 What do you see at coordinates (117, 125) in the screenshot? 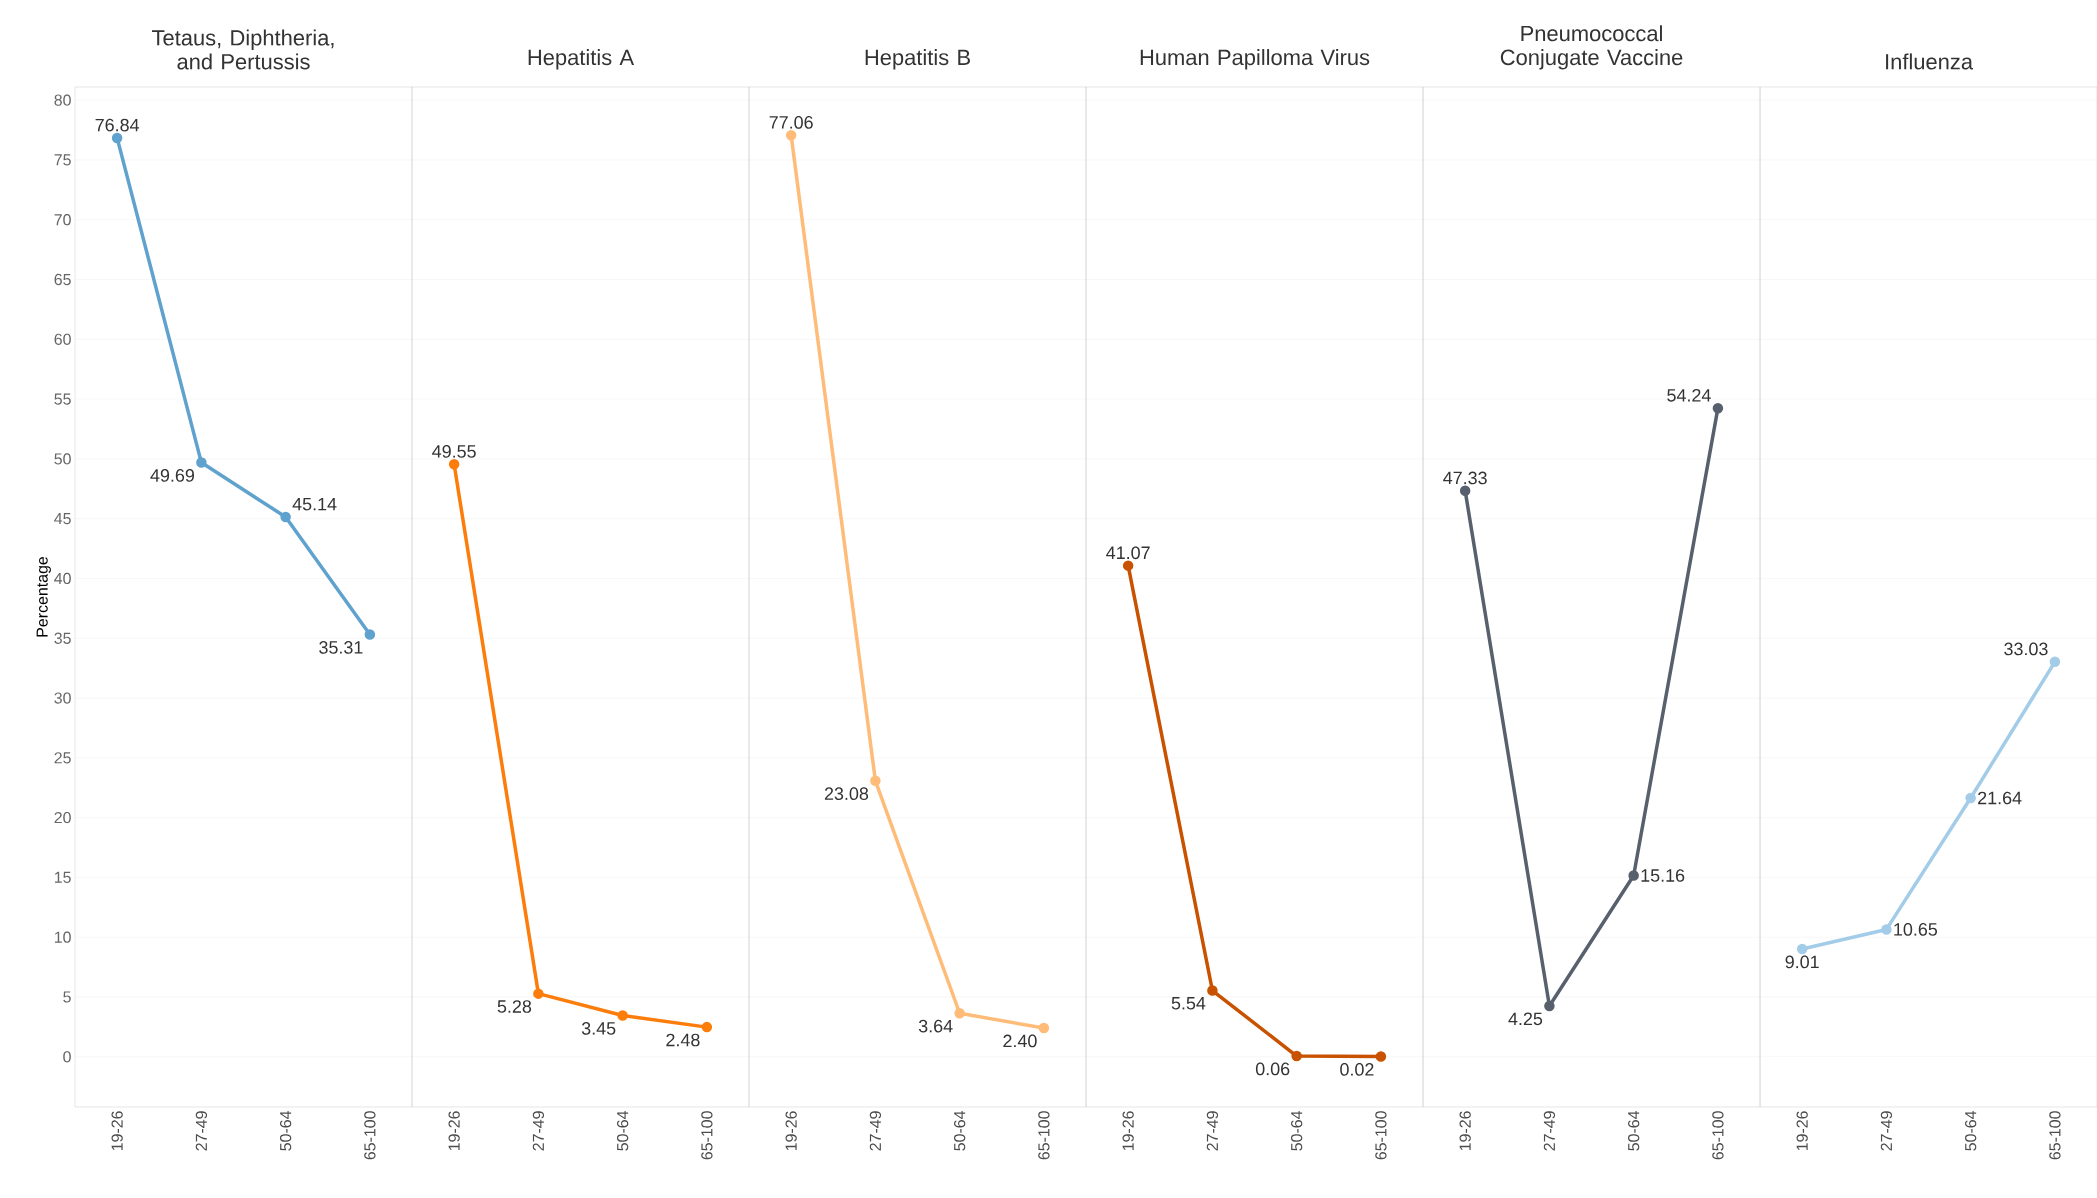
I see `data-label: 76.84` at bounding box center [117, 125].